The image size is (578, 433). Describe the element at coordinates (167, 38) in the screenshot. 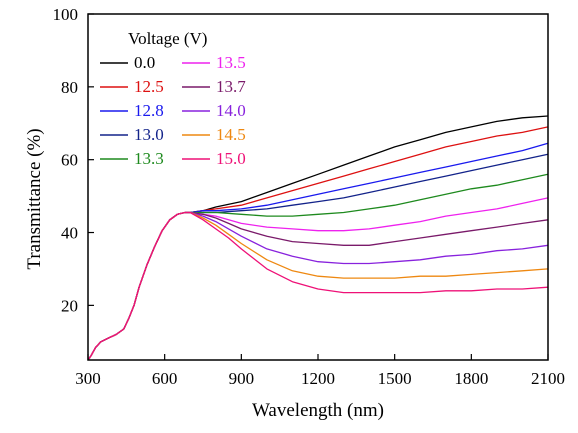

I see `legend-title: Voltage (V)` at that location.